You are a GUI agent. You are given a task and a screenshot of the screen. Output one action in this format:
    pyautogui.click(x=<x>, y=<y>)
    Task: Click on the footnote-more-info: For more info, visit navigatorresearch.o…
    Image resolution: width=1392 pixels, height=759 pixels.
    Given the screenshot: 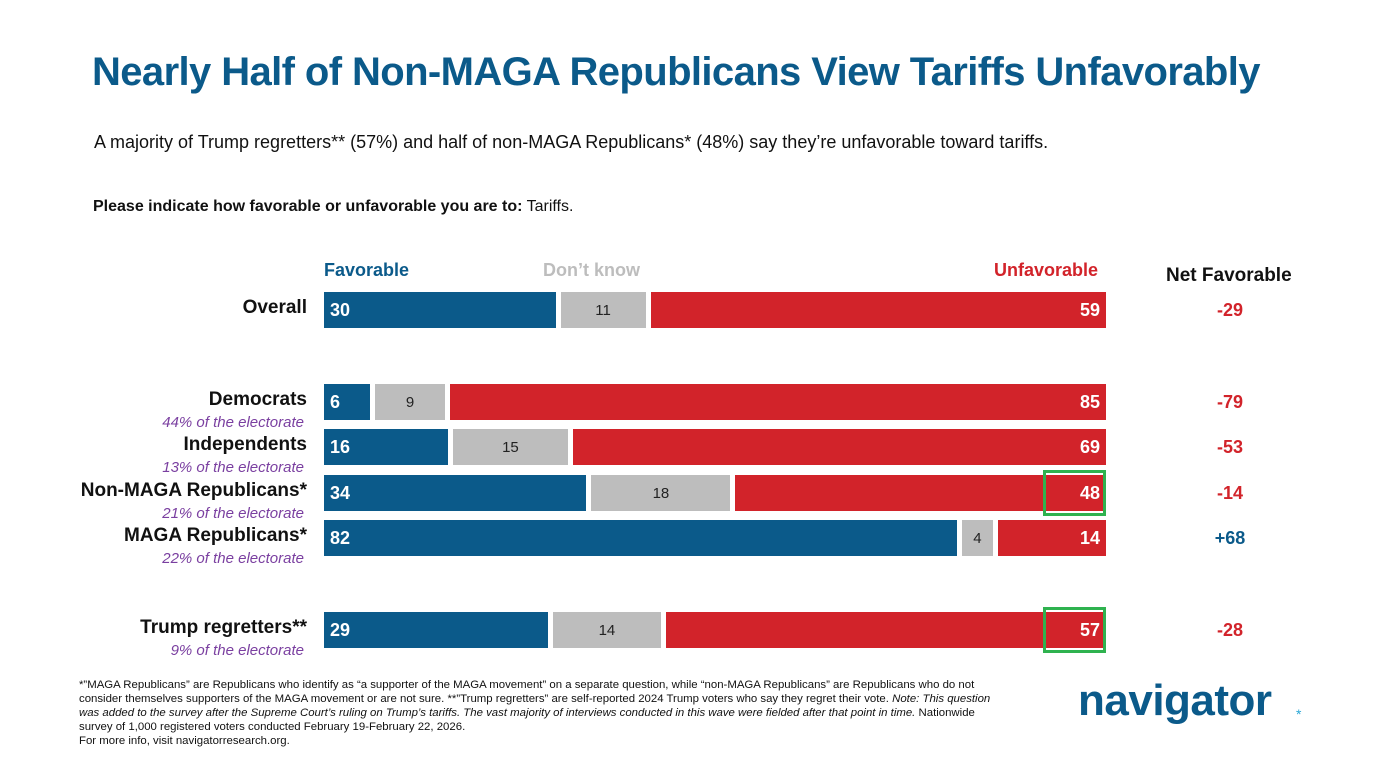 What is the action you would take?
    pyautogui.click(x=184, y=741)
    